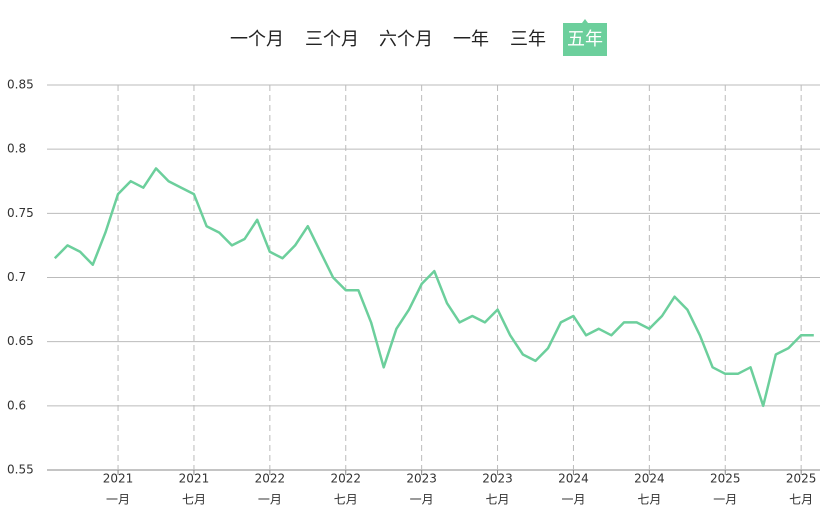  I want to click on range-tab: 六个月, so click(406, 39).